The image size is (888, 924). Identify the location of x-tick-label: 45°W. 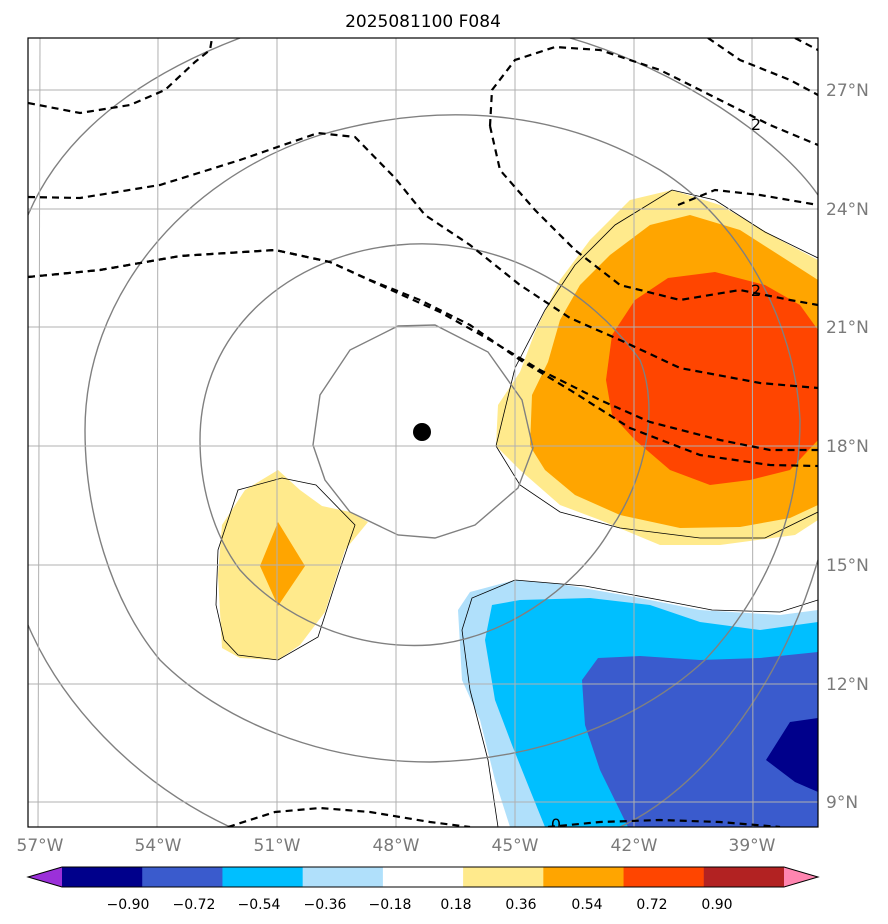
(515, 846).